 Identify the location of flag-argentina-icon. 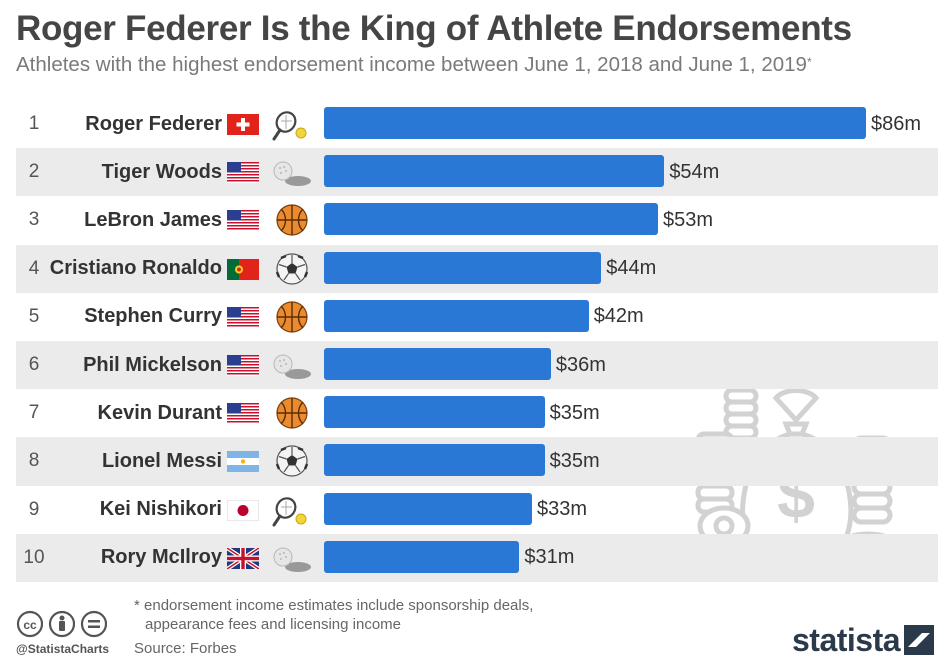
(243, 462).